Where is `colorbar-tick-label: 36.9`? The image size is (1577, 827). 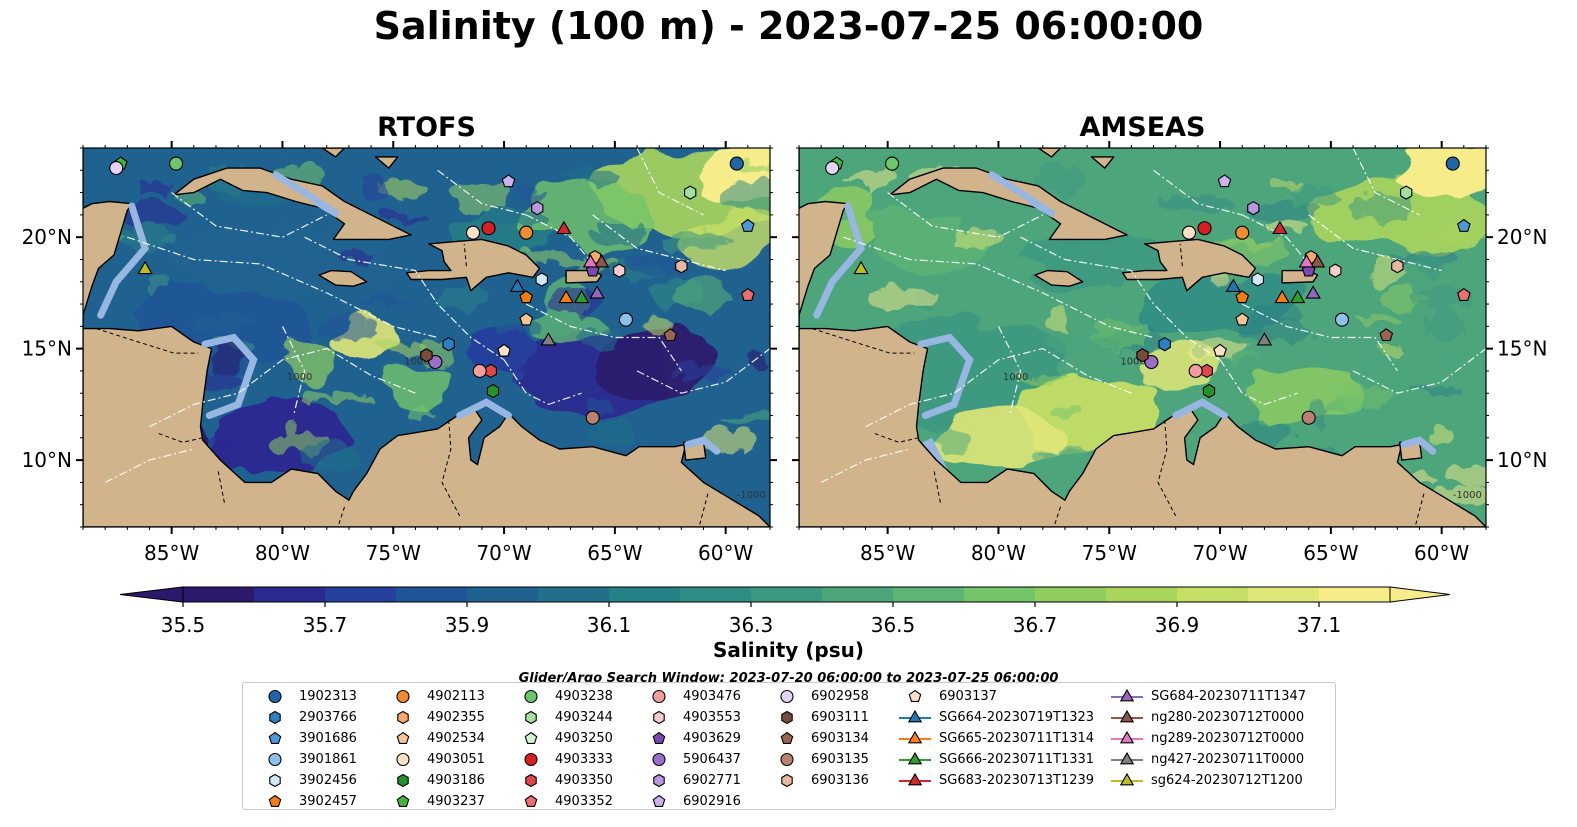 colorbar-tick-label: 36.9 is located at coordinates (1177, 625).